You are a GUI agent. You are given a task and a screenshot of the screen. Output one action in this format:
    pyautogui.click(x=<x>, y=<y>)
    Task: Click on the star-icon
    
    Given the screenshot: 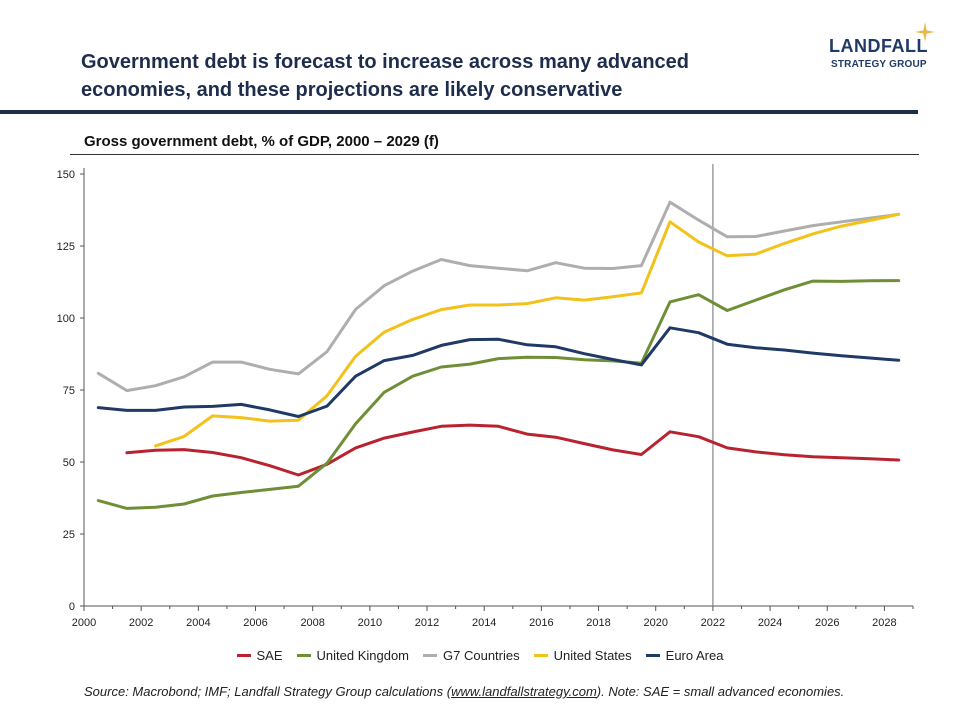 What is the action you would take?
    pyautogui.click(x=925, y=32)
    